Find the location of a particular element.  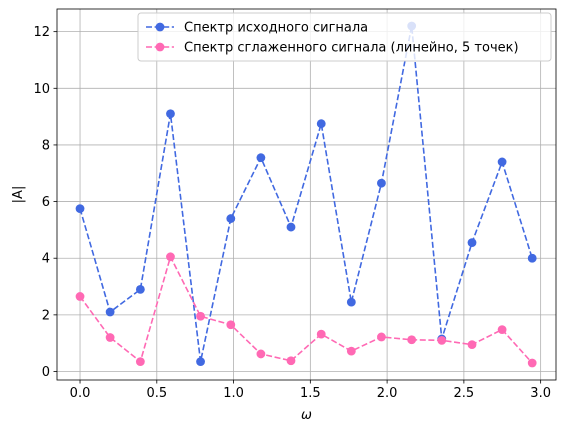

y-tick-label: 2 is located at coordinates (46, 315).